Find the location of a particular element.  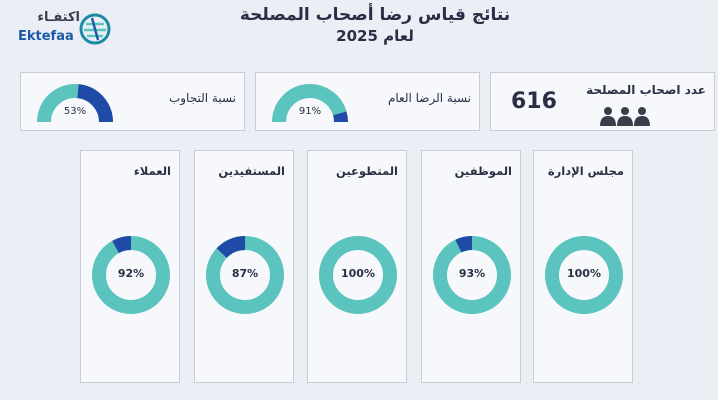

category-value: 92% is located at coordinates (131, 273).